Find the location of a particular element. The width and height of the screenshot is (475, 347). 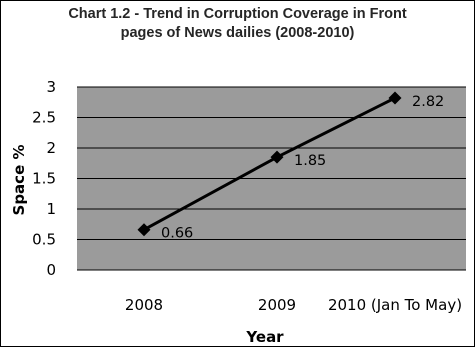

y-axis-ticks: 0 0.5 1 1.5 2 2.5 3 is located at coordinates (44, 178).